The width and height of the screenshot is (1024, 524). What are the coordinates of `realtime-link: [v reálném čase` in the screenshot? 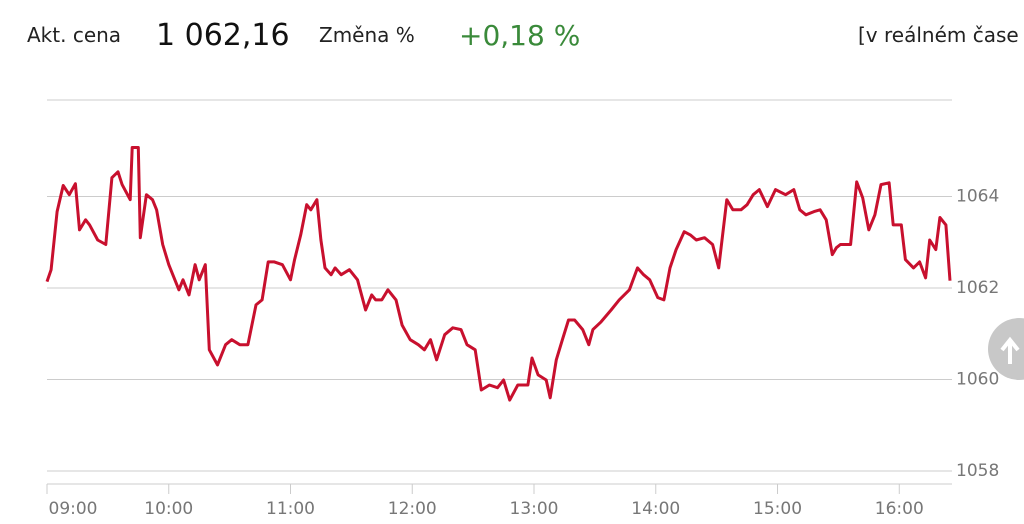 It's located at (938, 35).